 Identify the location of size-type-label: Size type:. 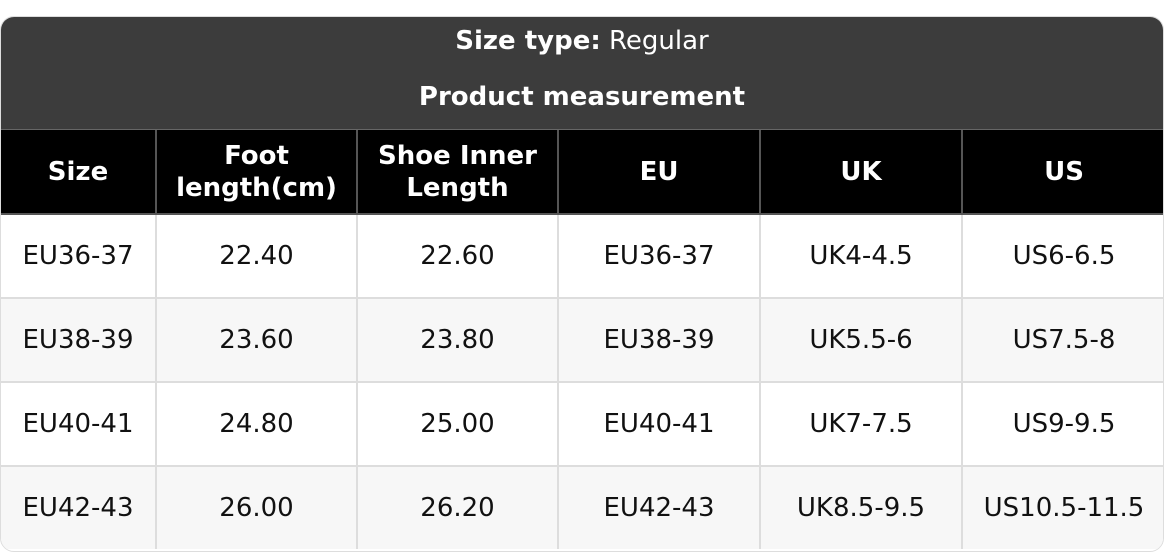
(528, 41).